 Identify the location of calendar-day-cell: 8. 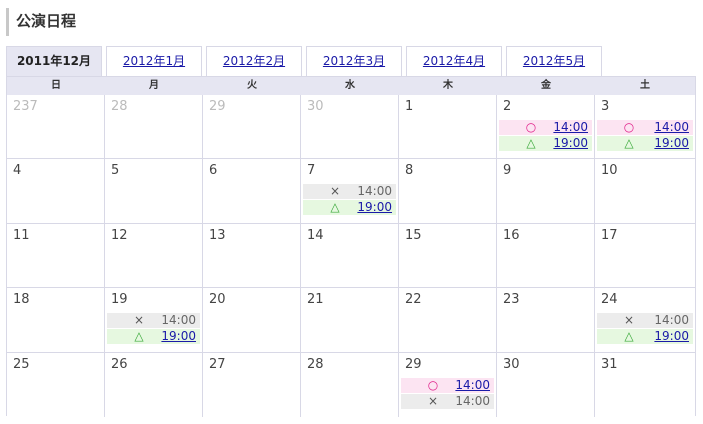
(448, 191).